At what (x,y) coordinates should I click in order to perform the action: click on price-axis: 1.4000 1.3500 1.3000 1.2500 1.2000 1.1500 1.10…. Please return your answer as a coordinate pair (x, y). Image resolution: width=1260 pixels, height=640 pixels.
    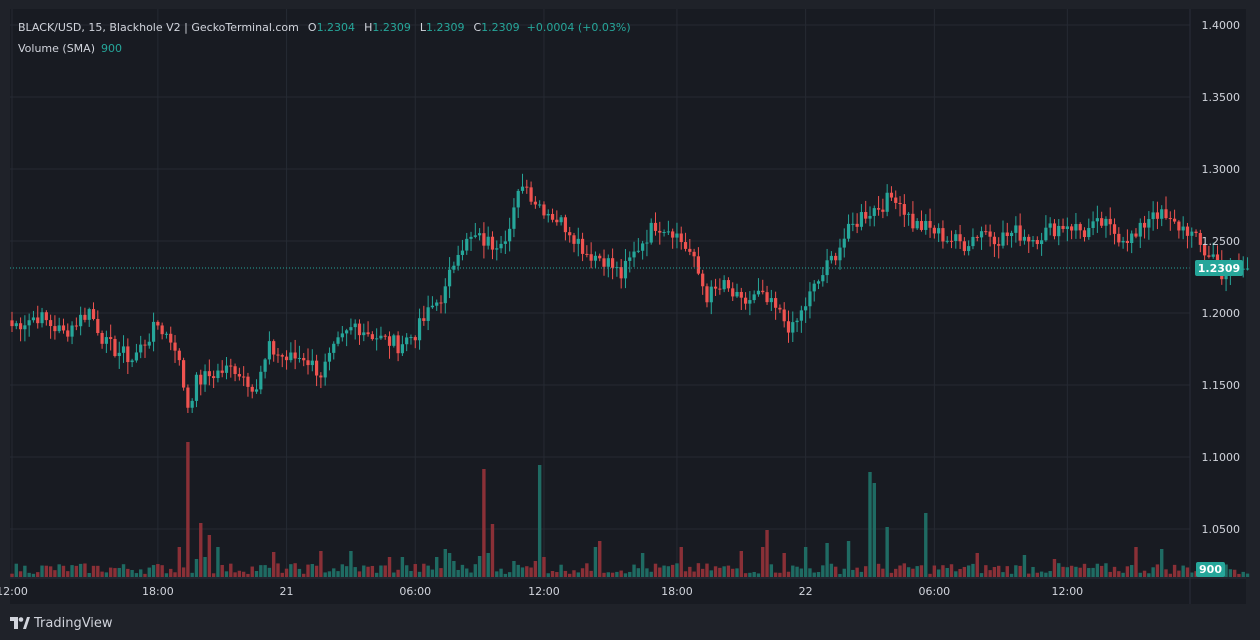
    Looking at the image, I should click on (1221, 277).